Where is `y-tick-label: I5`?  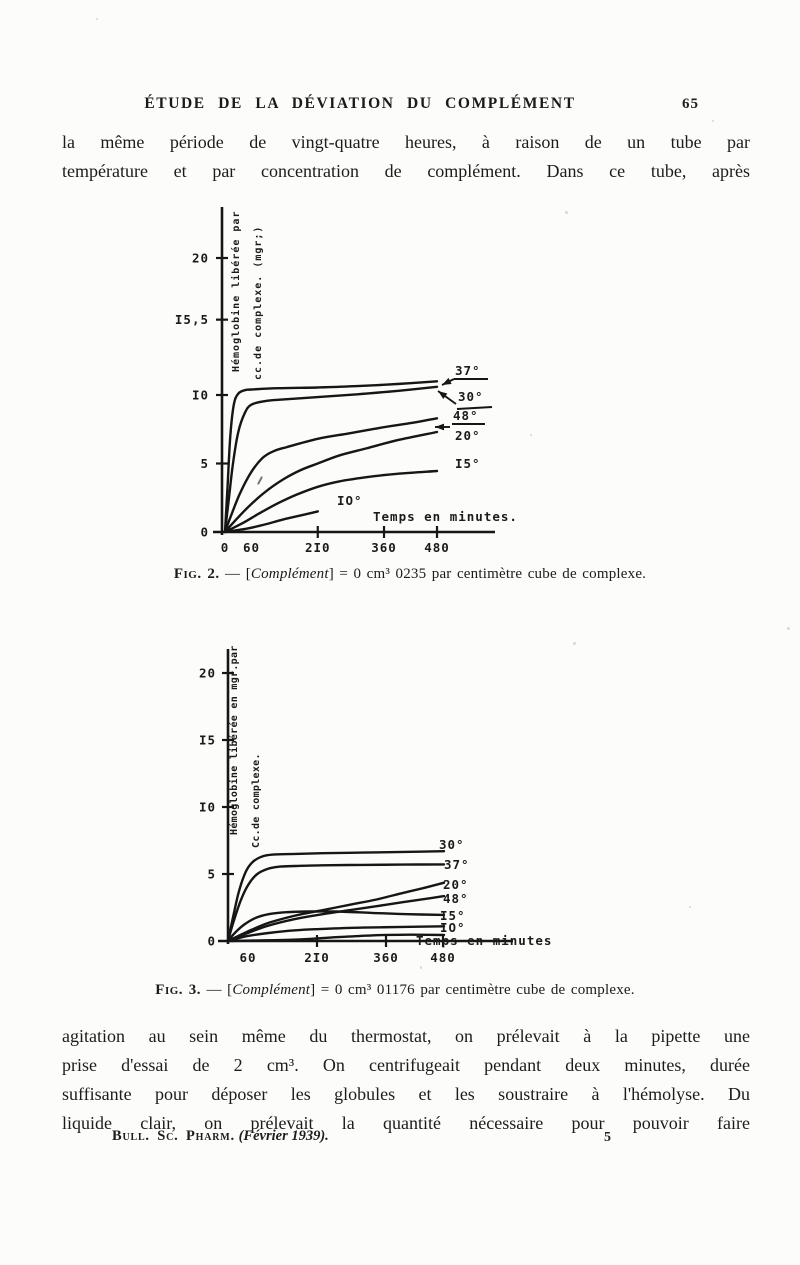 y-tick-label: I5 is located at coordinates (207, 740).